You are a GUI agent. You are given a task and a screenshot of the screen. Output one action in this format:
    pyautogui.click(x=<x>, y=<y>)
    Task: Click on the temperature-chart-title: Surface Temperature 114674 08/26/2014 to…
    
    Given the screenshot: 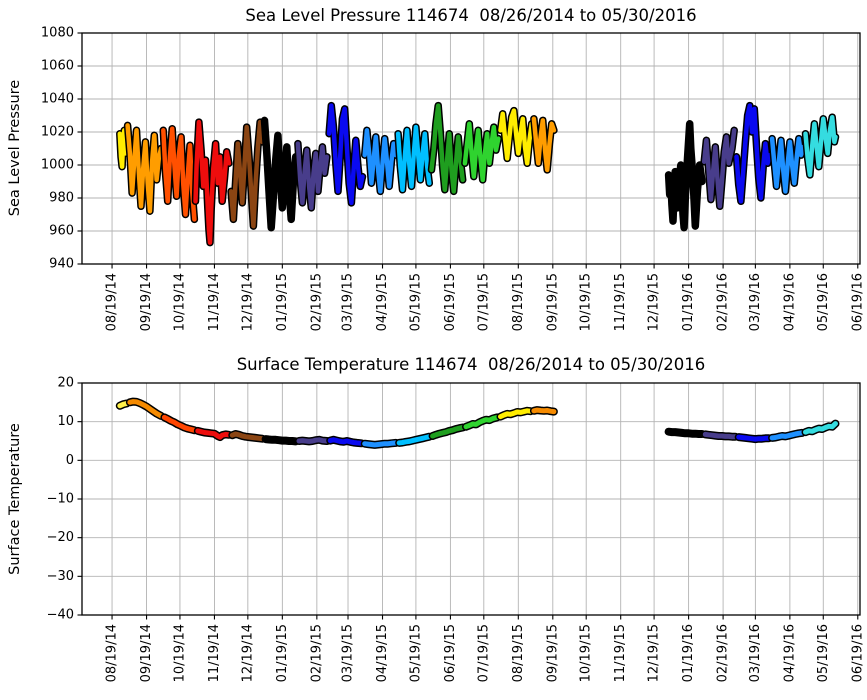 What is the action you would take?
    pyautogui.click(x=471, y=364)
    